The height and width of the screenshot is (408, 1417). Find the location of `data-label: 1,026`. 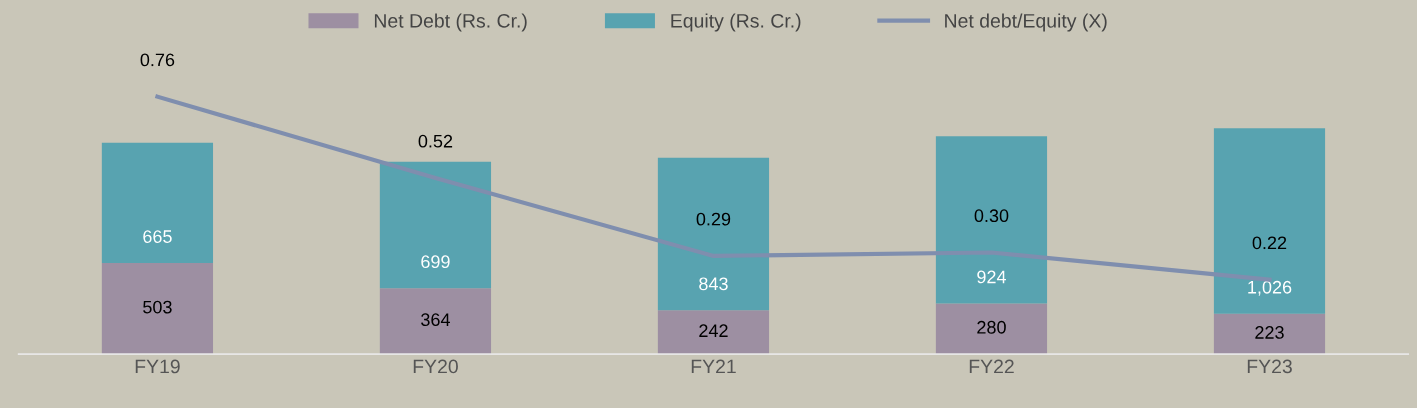

data-label: 1,026 is located at coordinates (1270, 288).